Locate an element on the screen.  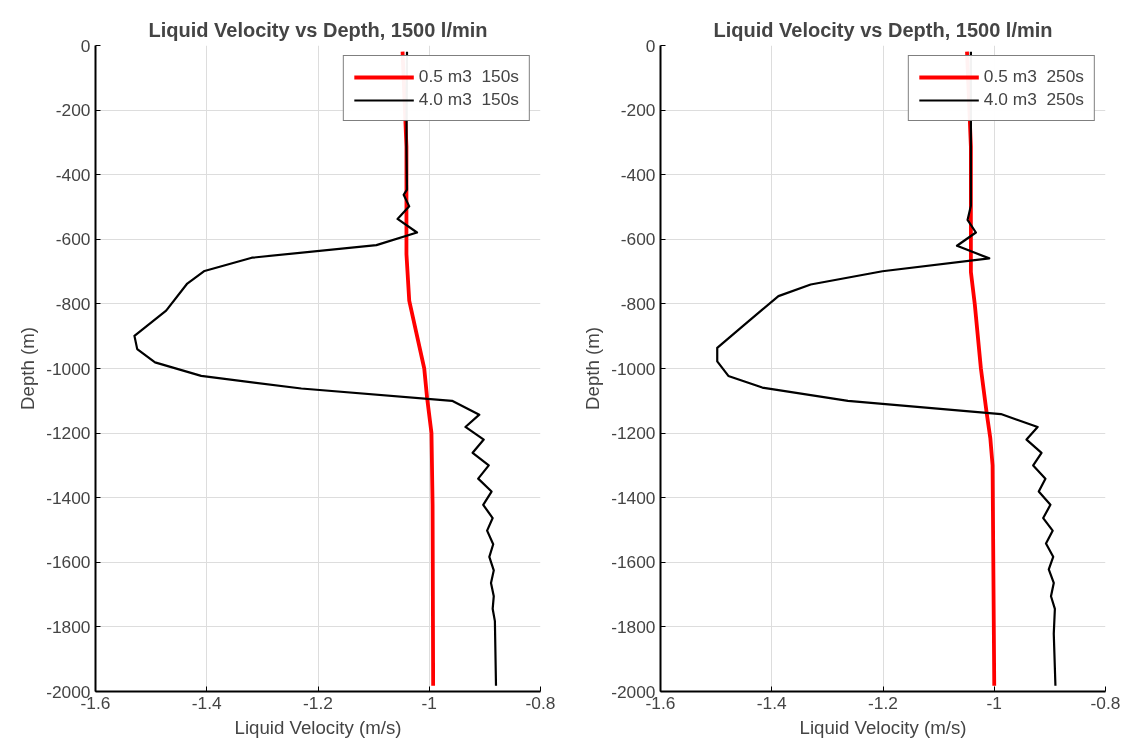
legend-label: 4.0 m3 150s is located at coordinates (468, 99).